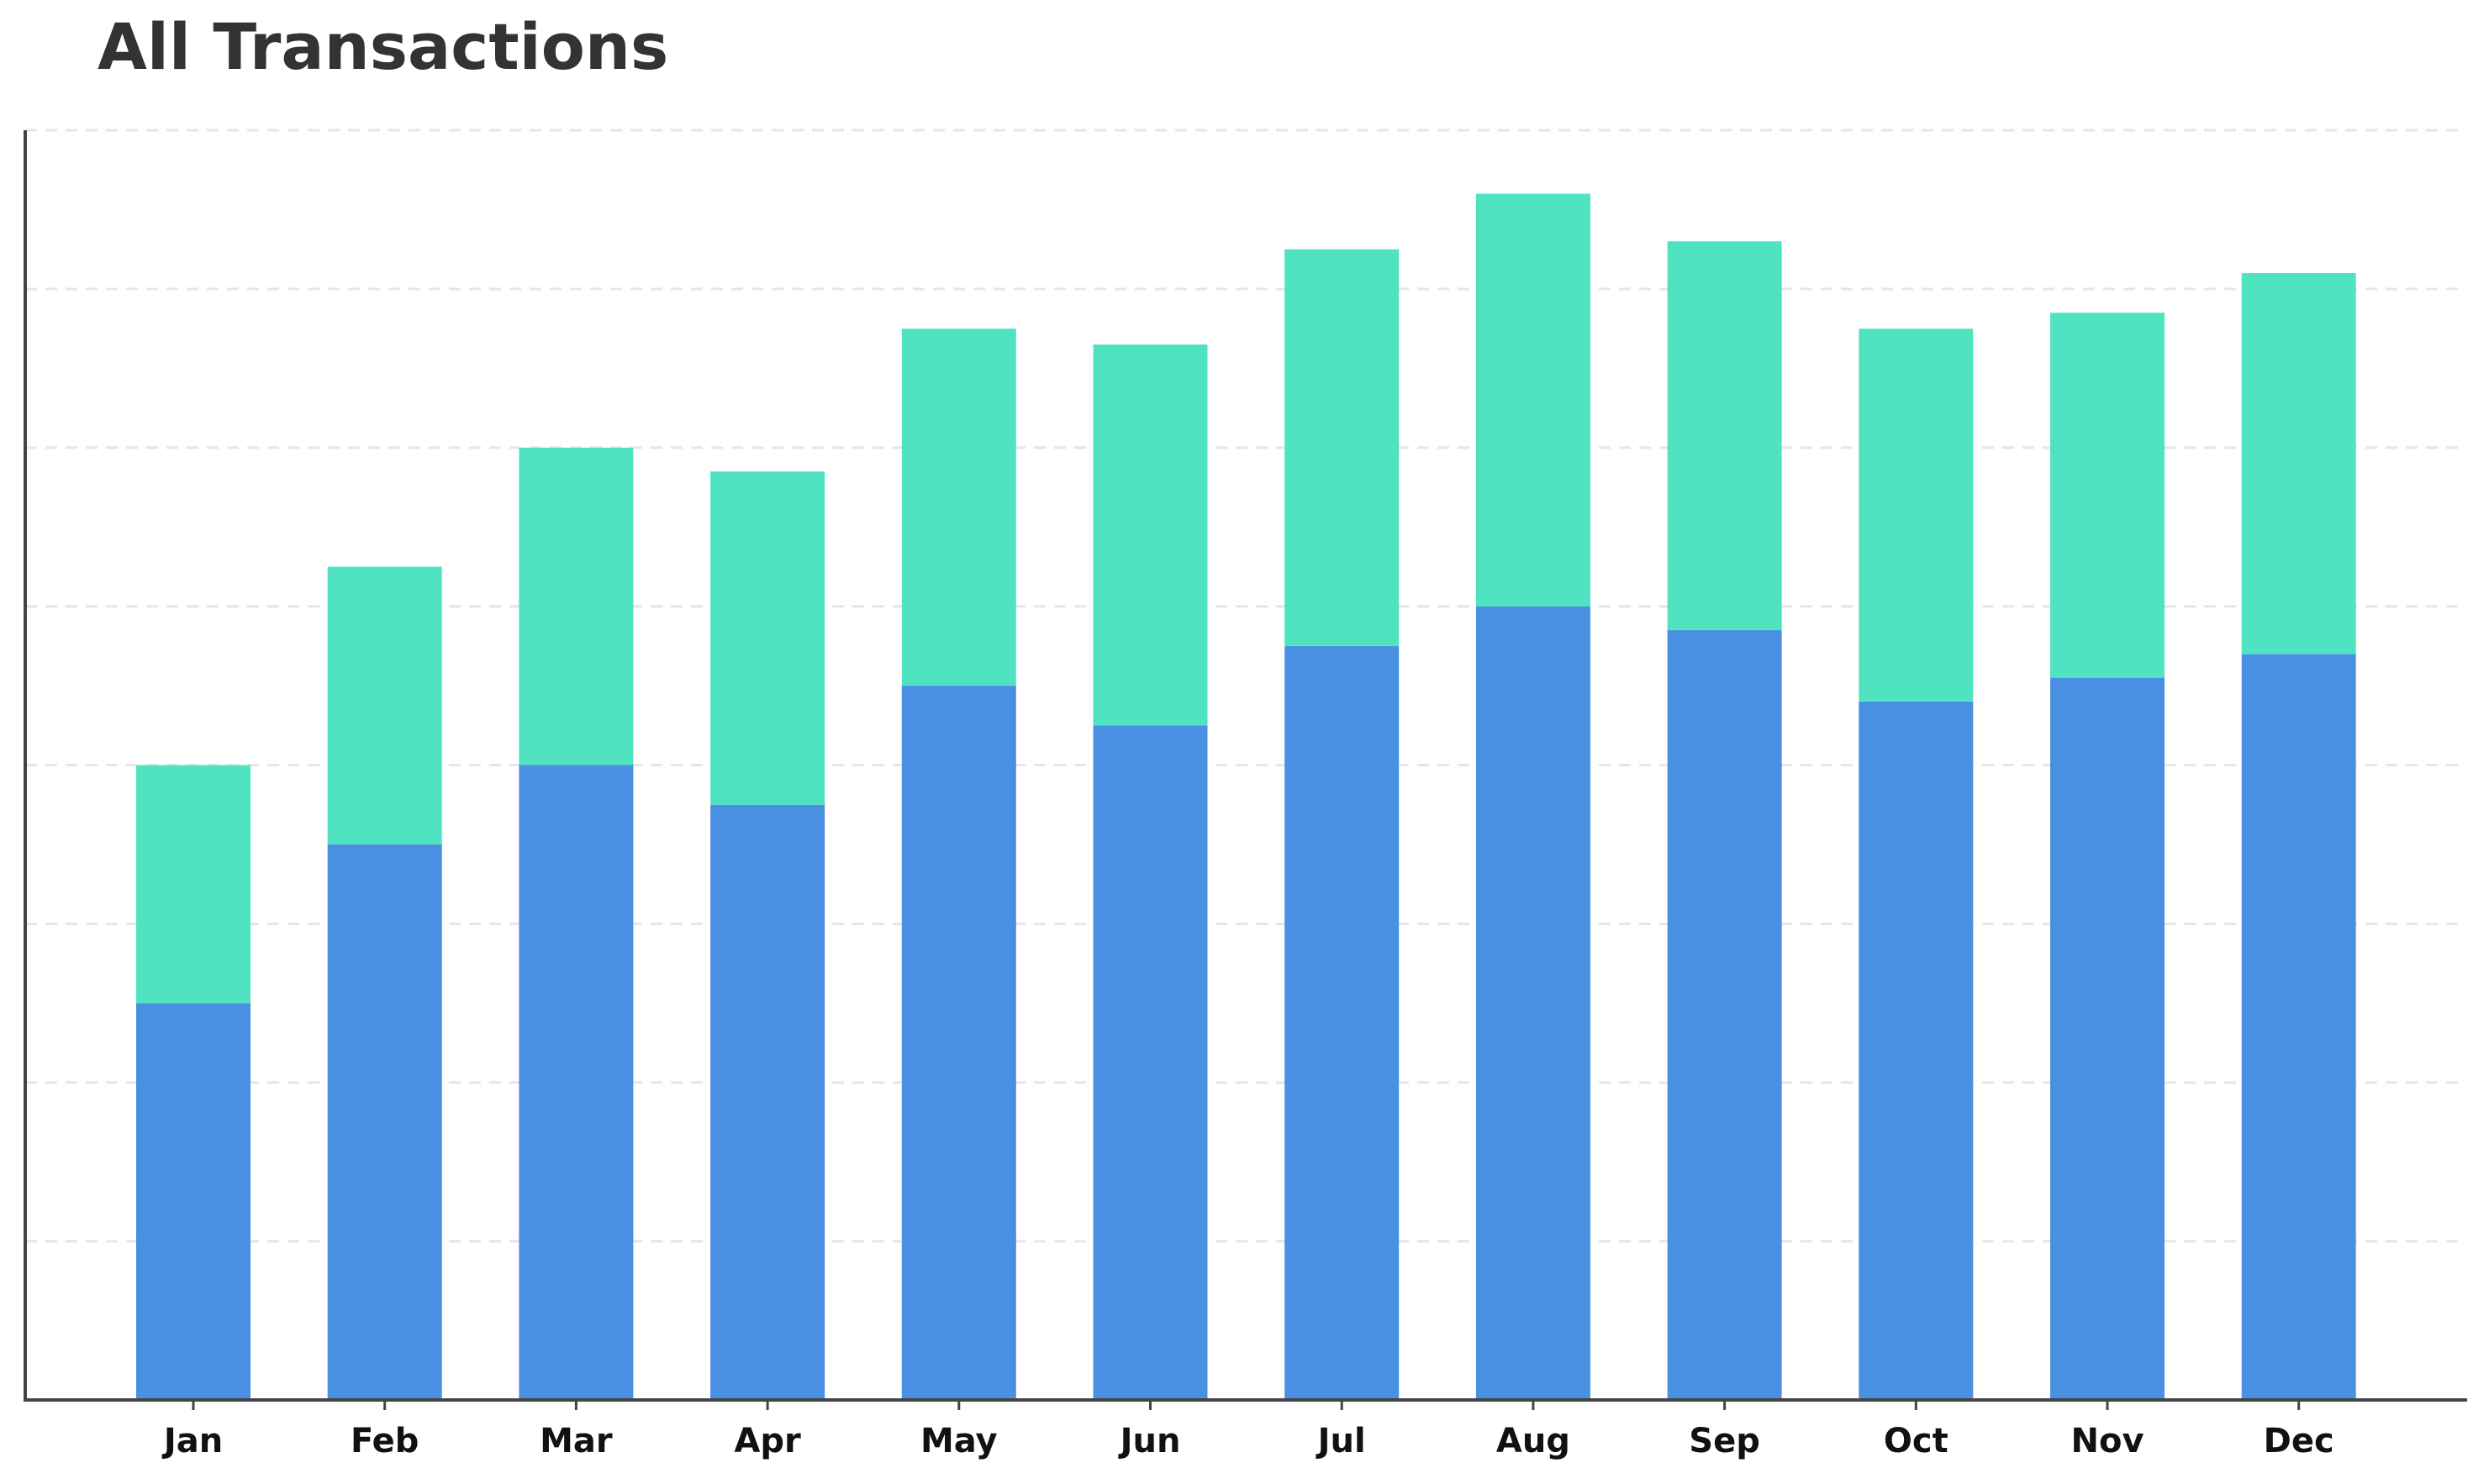 The image size is (2489, 1484). What do you see at coordinates (385, 1441) in the screenshot?
I see `x-tick-label-feb: Feb` at bounding box center [385, 1441].